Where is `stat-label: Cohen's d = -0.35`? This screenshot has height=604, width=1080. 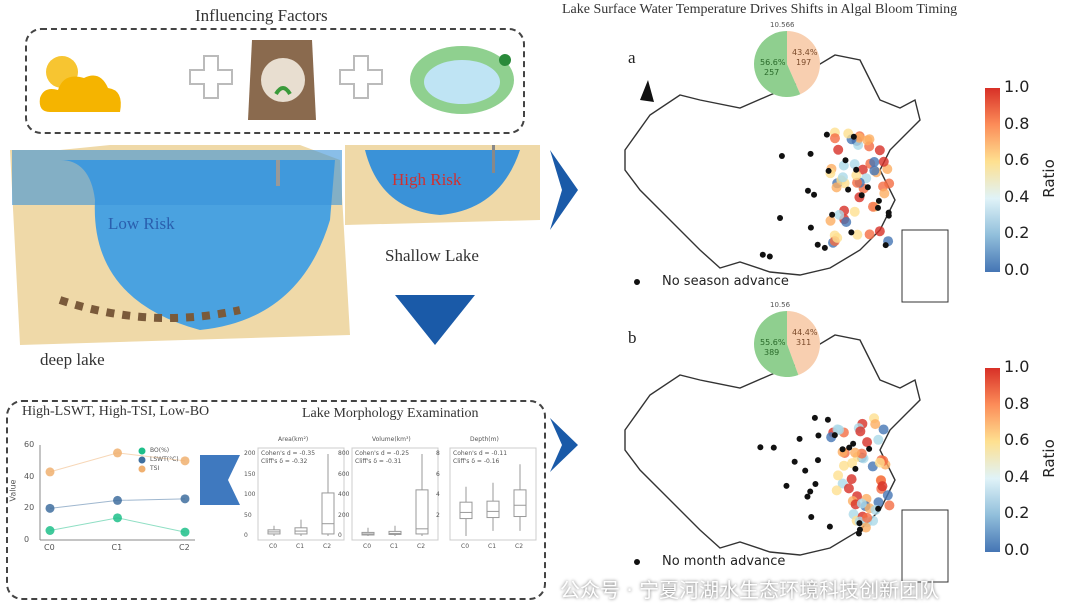
stat-label: Cohen's d = -0.35 is located at coordinates (288, 453).